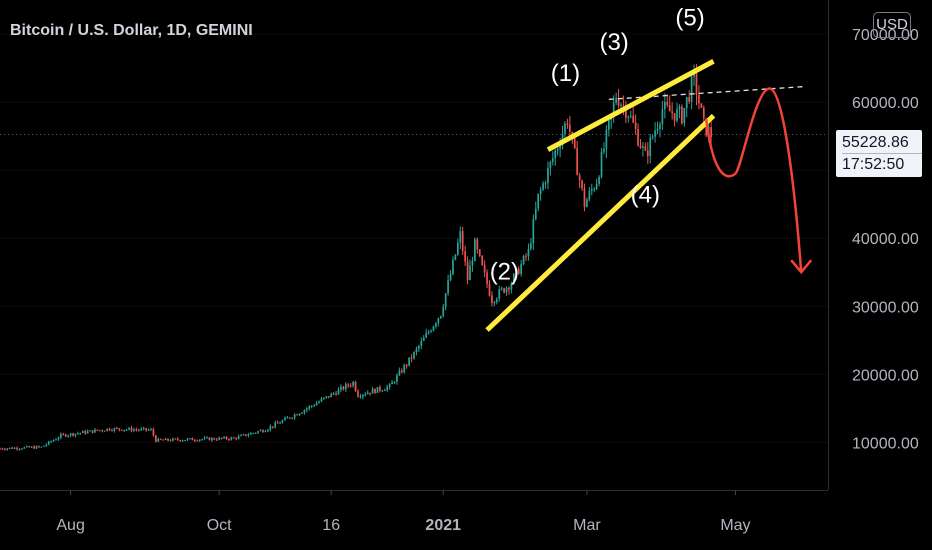 The width and height of the screenshot is (932, 550). What do you see at coordinates (753, 180) in the screenshot?
I see `projection-path` at bounding box center [753, 180].